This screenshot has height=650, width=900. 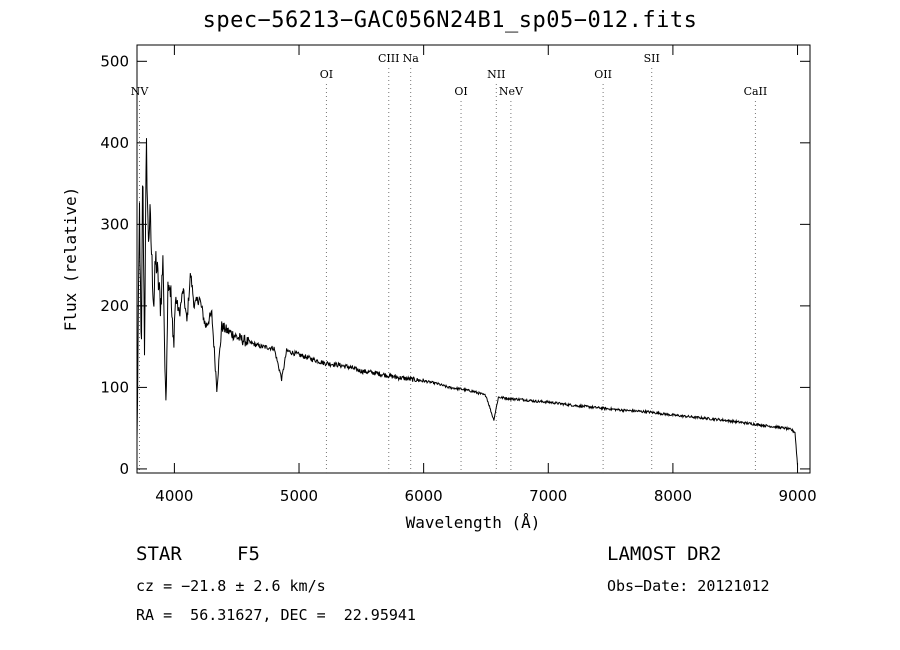 What do you see at coordinates (548, 496) in the screenshot?
I see `x-tick-label: 7000` at bounding box center [548, 496].